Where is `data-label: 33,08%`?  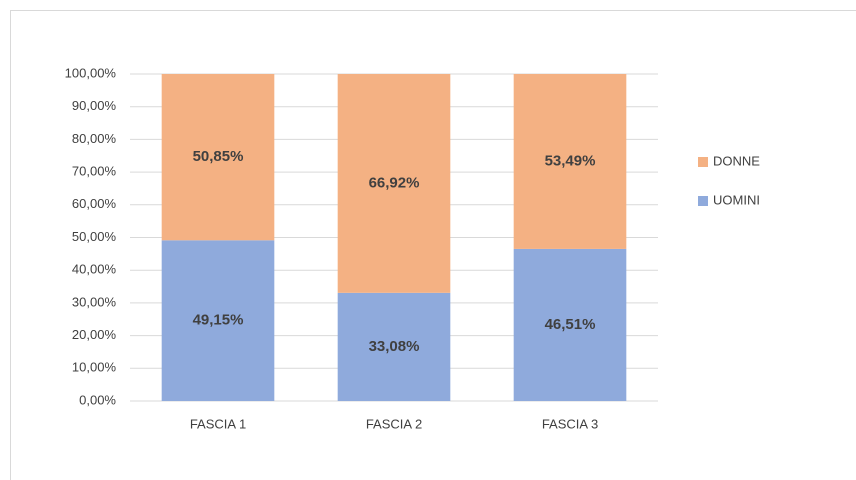 data-label: 33,08% is located at coordinates (394, 346).